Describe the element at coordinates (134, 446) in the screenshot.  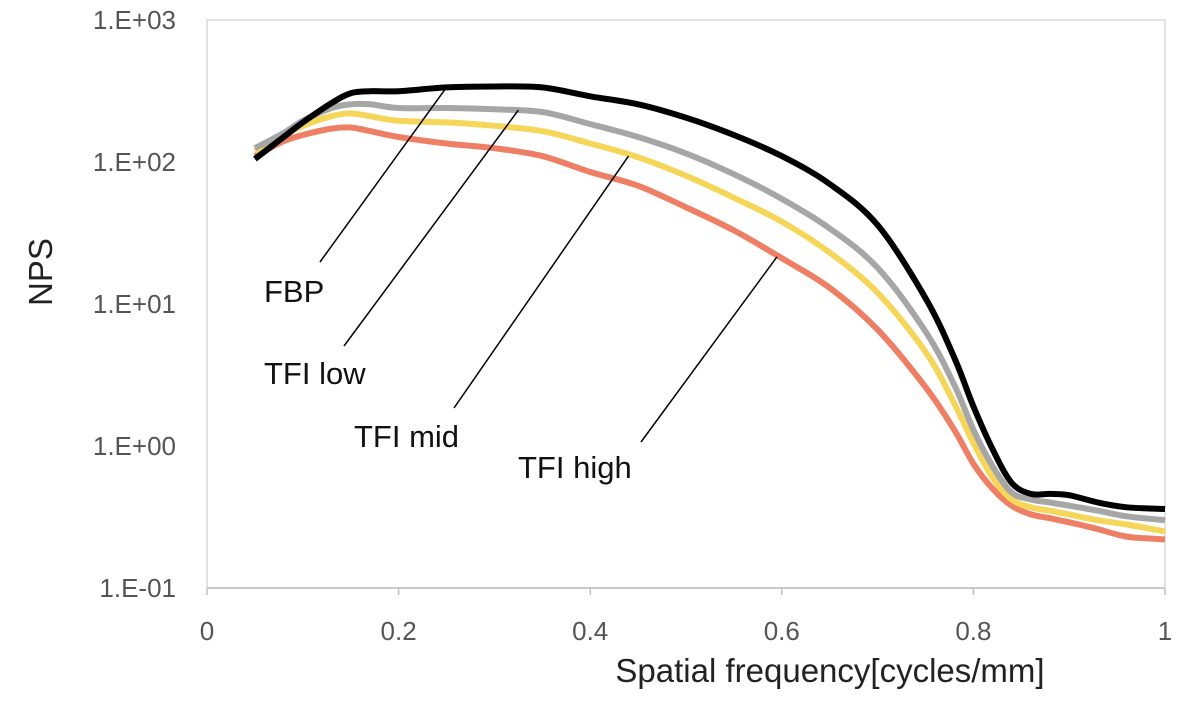
I see `y-tick-label: 1.E+00` at that location.